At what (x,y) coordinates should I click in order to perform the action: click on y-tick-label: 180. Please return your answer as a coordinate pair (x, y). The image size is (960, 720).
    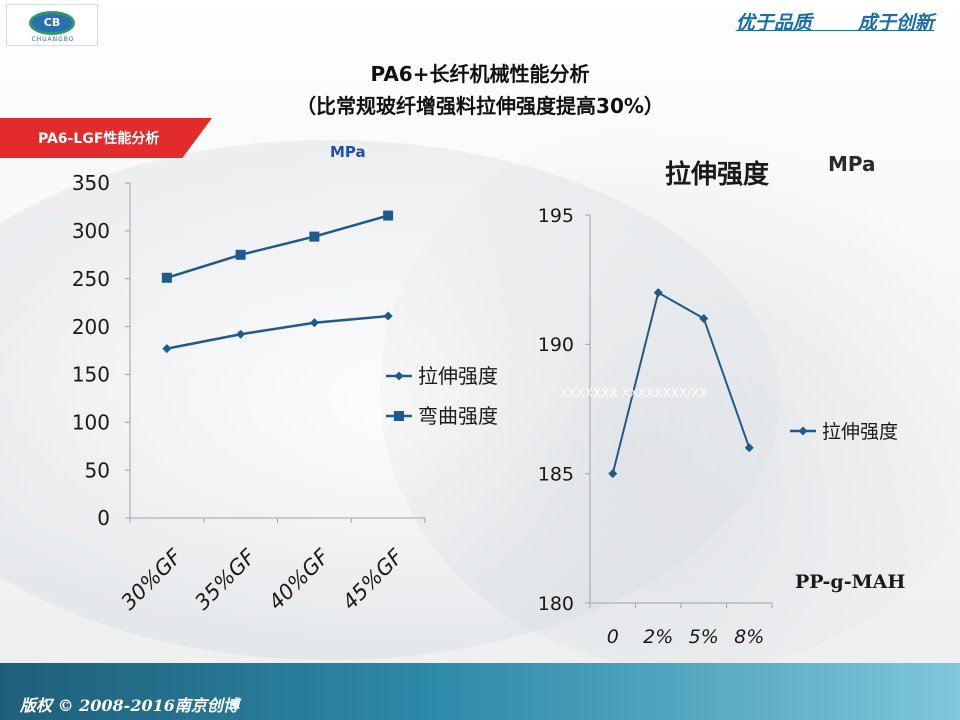
    Looking at the image, I should click on (556, 604).